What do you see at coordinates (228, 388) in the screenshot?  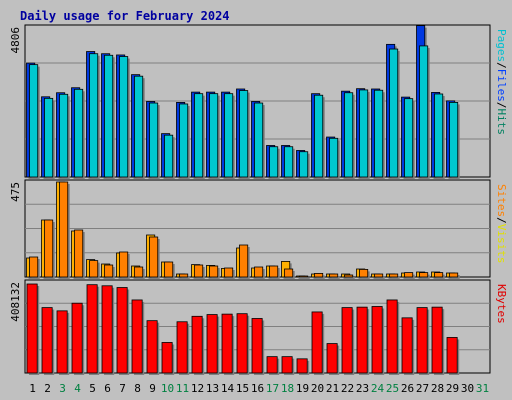 I see `x-tick-label-14: 14` at bounding box center [228, 388].